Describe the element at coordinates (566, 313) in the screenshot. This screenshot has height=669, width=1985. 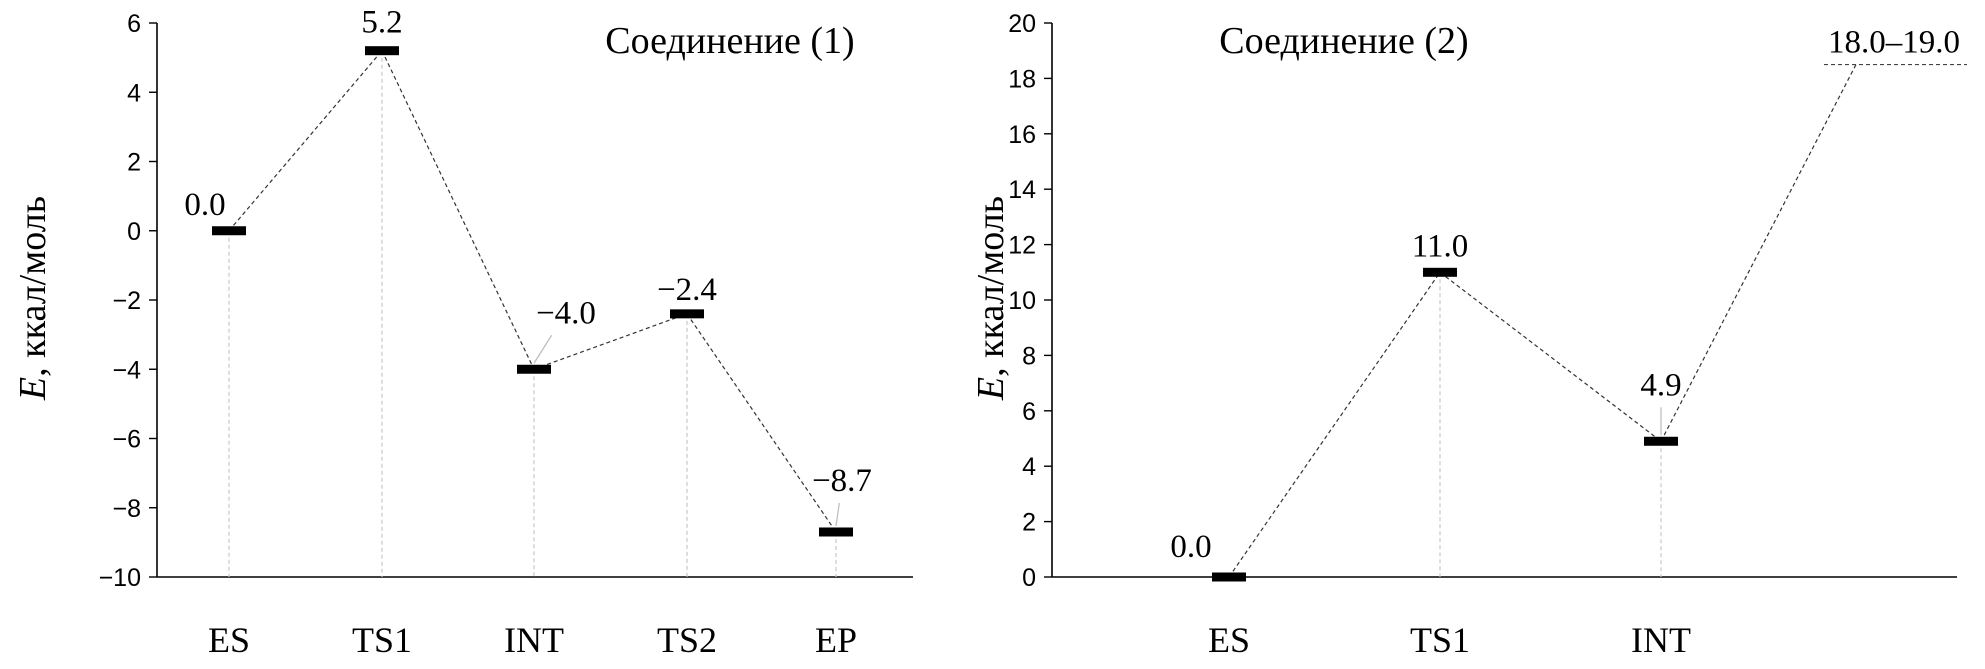
I see `data-label: −4.0` at that location.